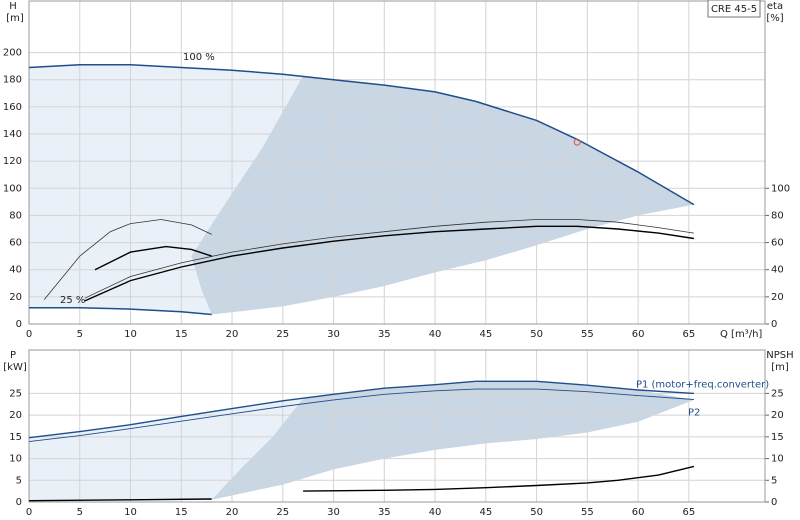 This screenshot has width=800, height=520. What do you see at coordinates (779, 355) in the screenshot?
I see `y2-axis-label: NPSH` at bounding box center [779, 355].